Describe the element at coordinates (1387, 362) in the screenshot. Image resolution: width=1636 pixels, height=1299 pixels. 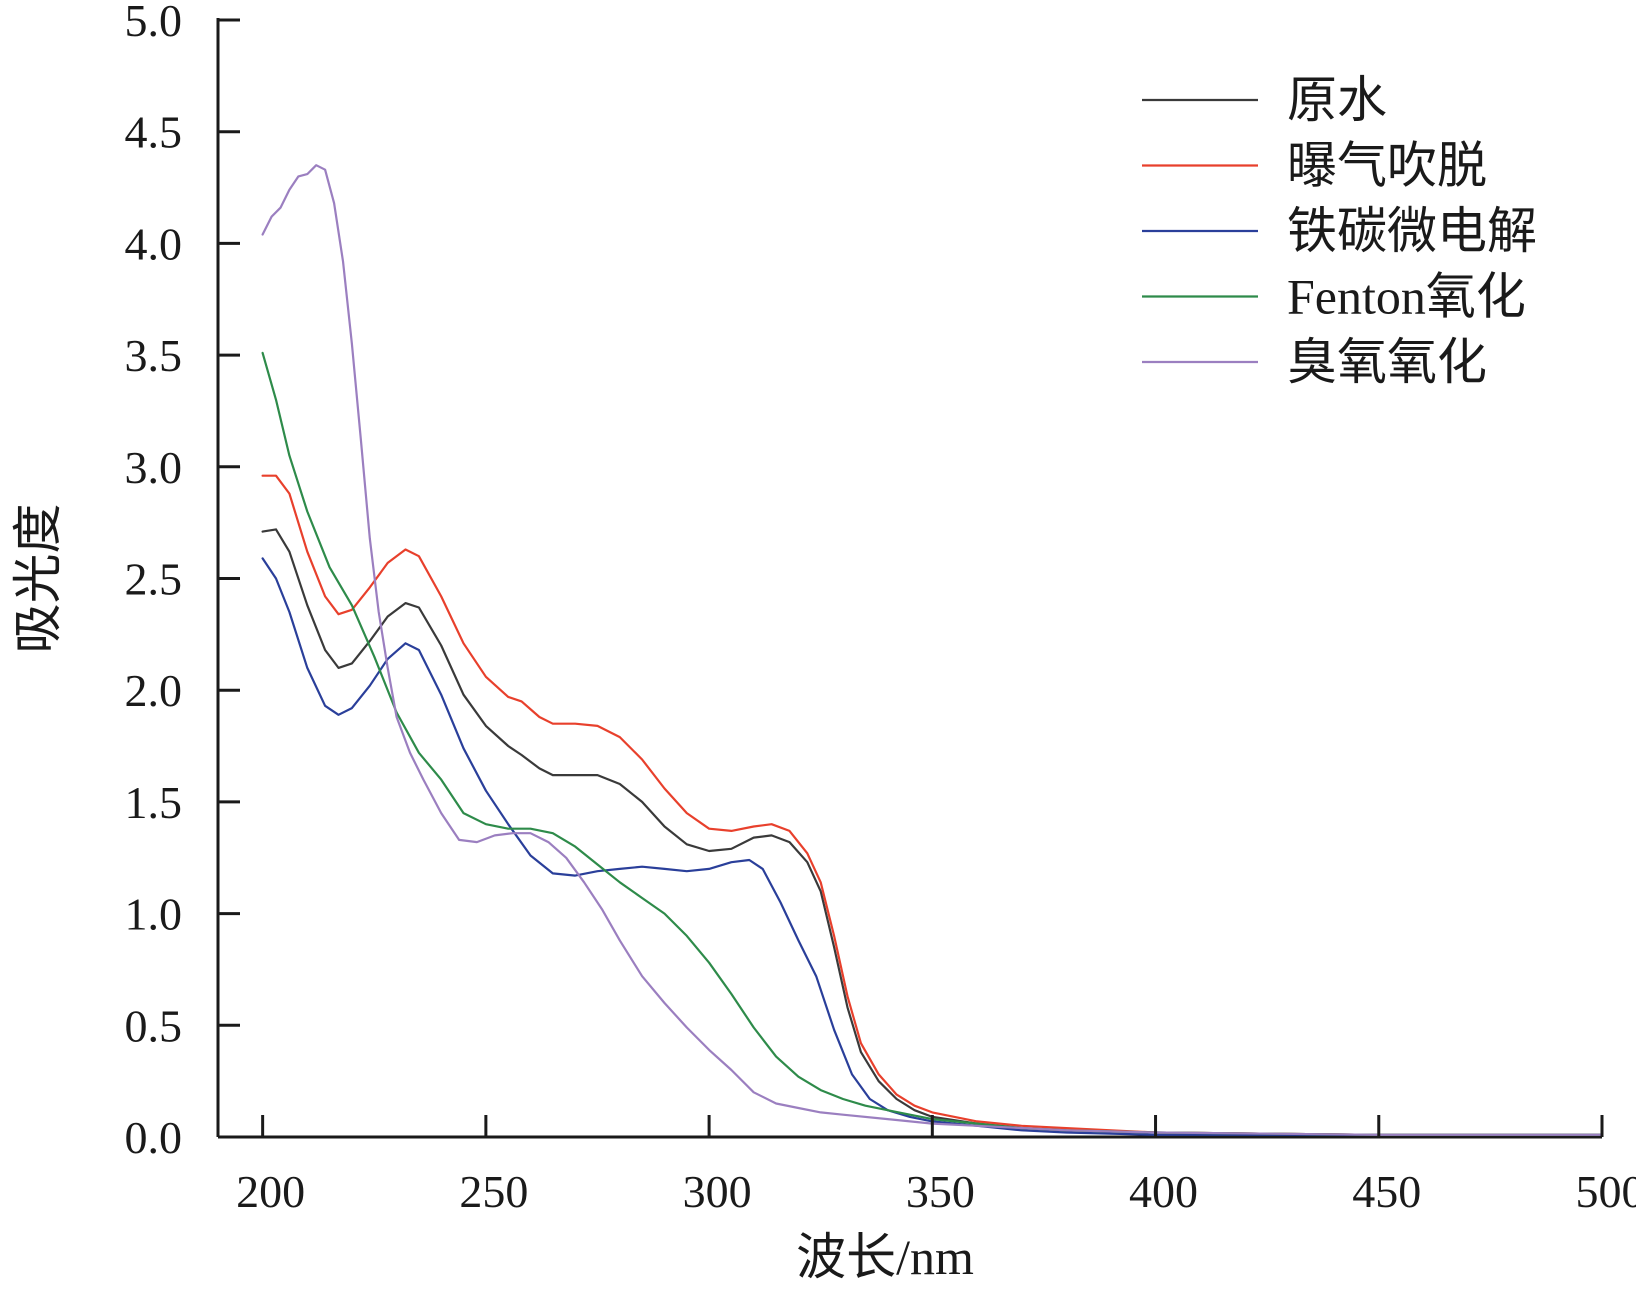
I see `legend-label-5: 臭氧氧化` at that location.